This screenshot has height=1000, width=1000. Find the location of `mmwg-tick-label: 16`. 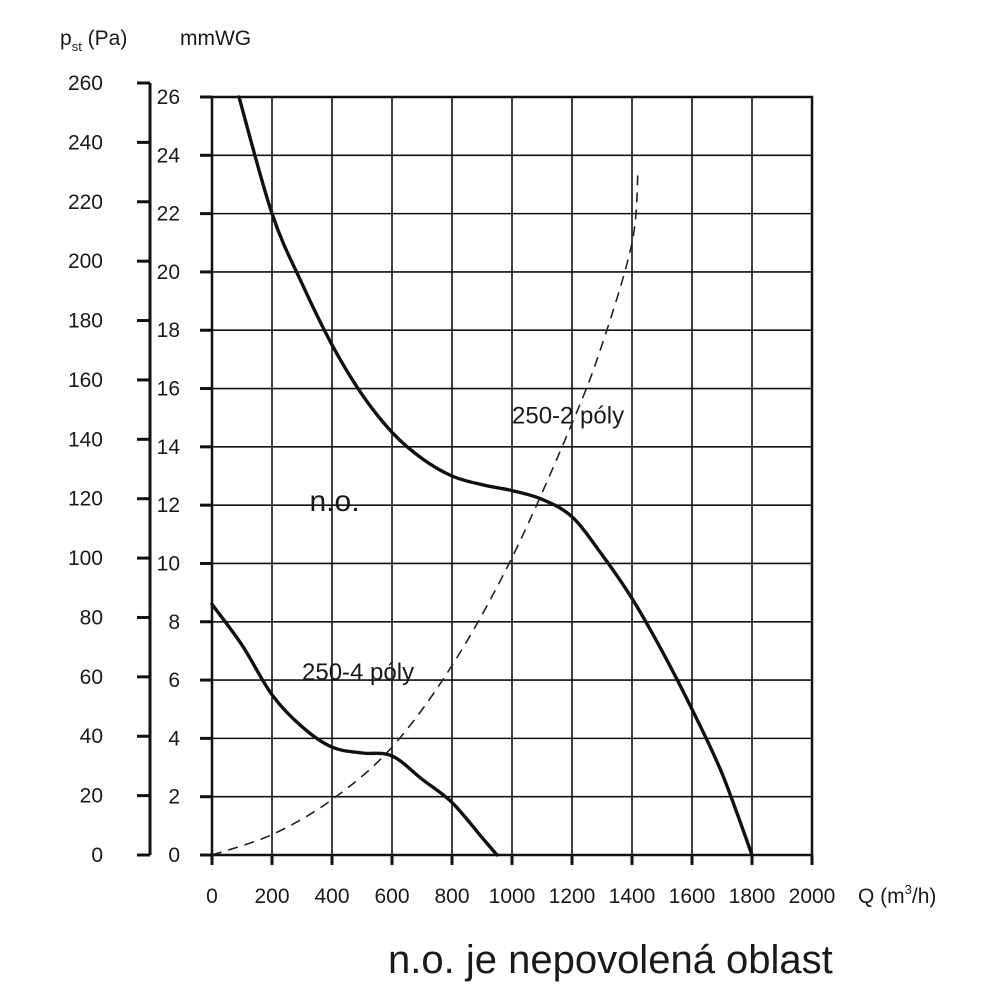

mmwg-tick-label: 16 is located at coordinates (168, 389).